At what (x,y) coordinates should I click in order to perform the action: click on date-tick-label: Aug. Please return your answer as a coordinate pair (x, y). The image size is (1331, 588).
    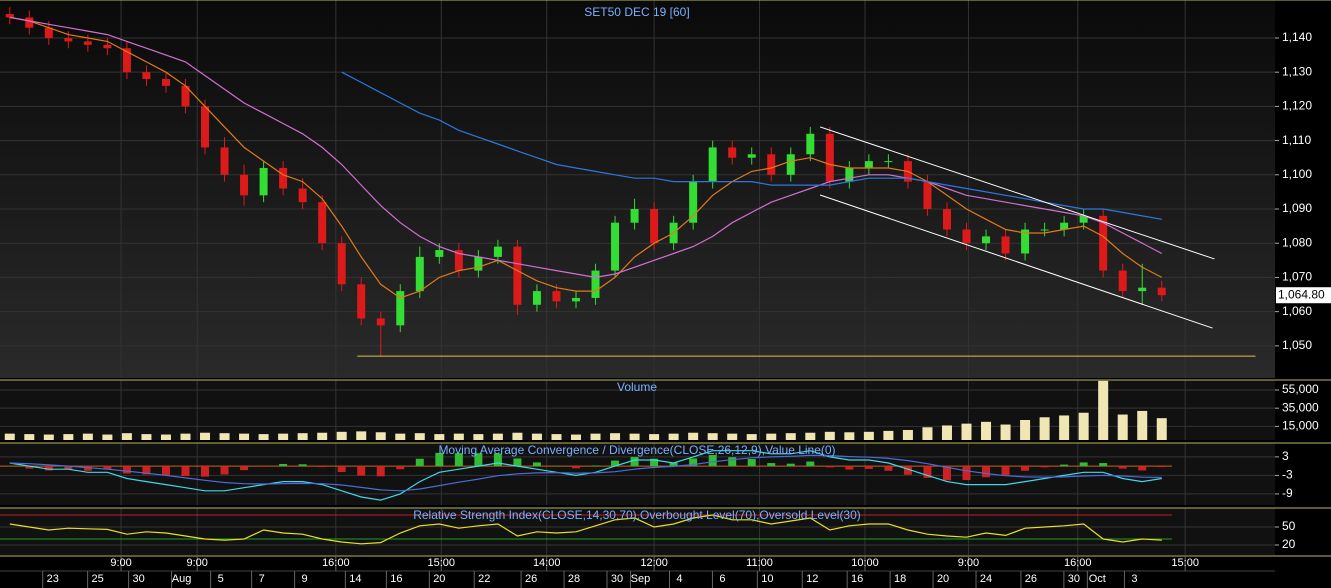
    Looking at the image, I should click on (182, 579).